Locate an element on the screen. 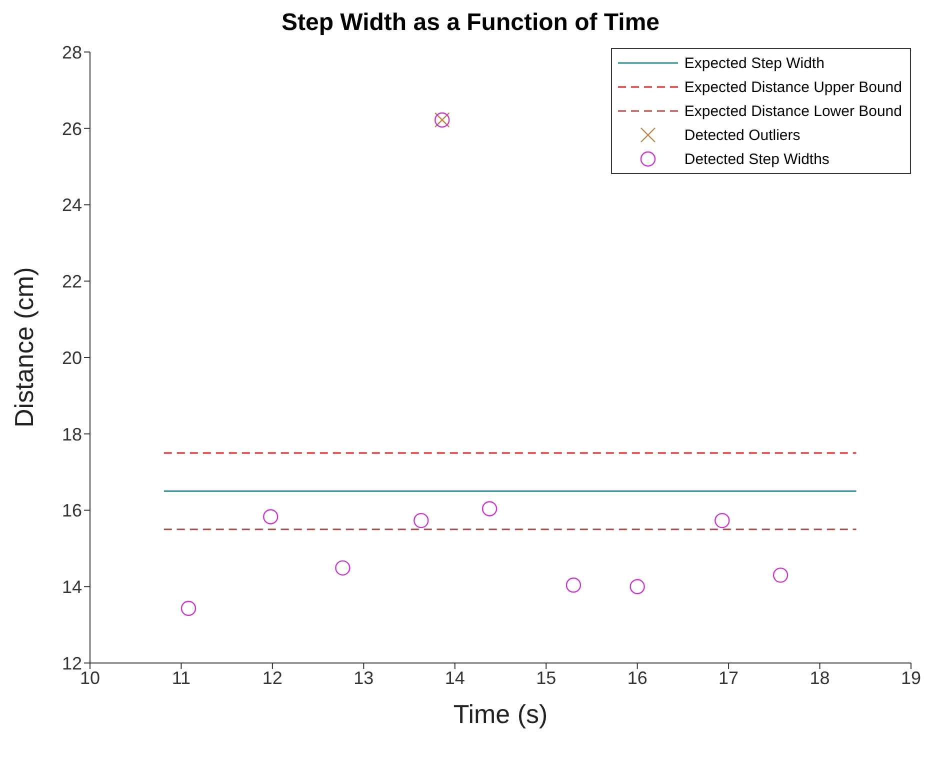 The image size is (943, 757). y-tick-label: 22 is located at coordinates (72, 282).